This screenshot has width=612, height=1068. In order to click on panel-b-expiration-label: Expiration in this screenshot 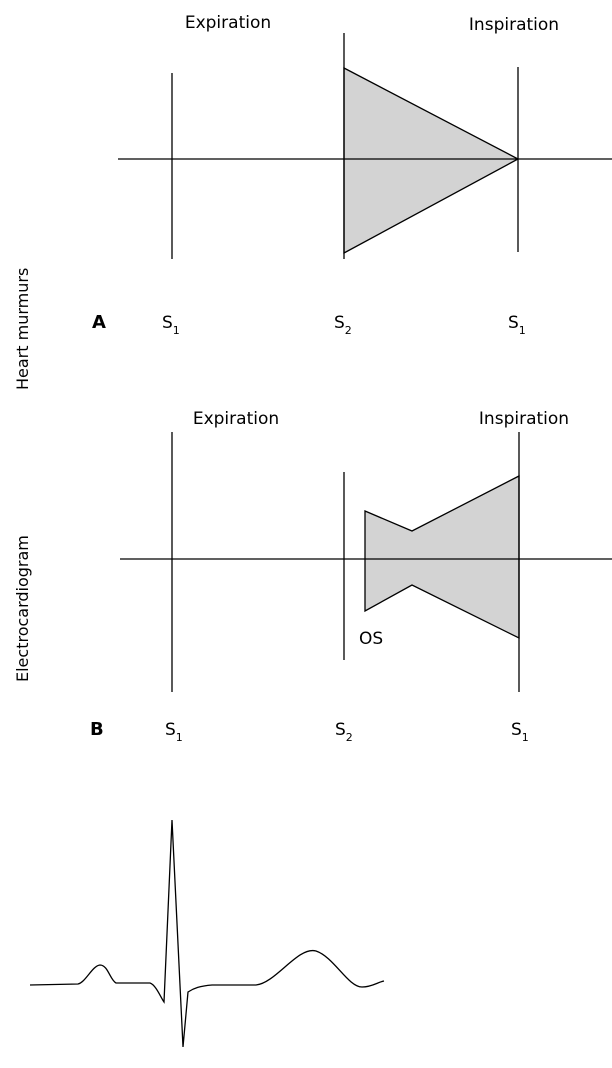, I will do `click(236, 419)`.